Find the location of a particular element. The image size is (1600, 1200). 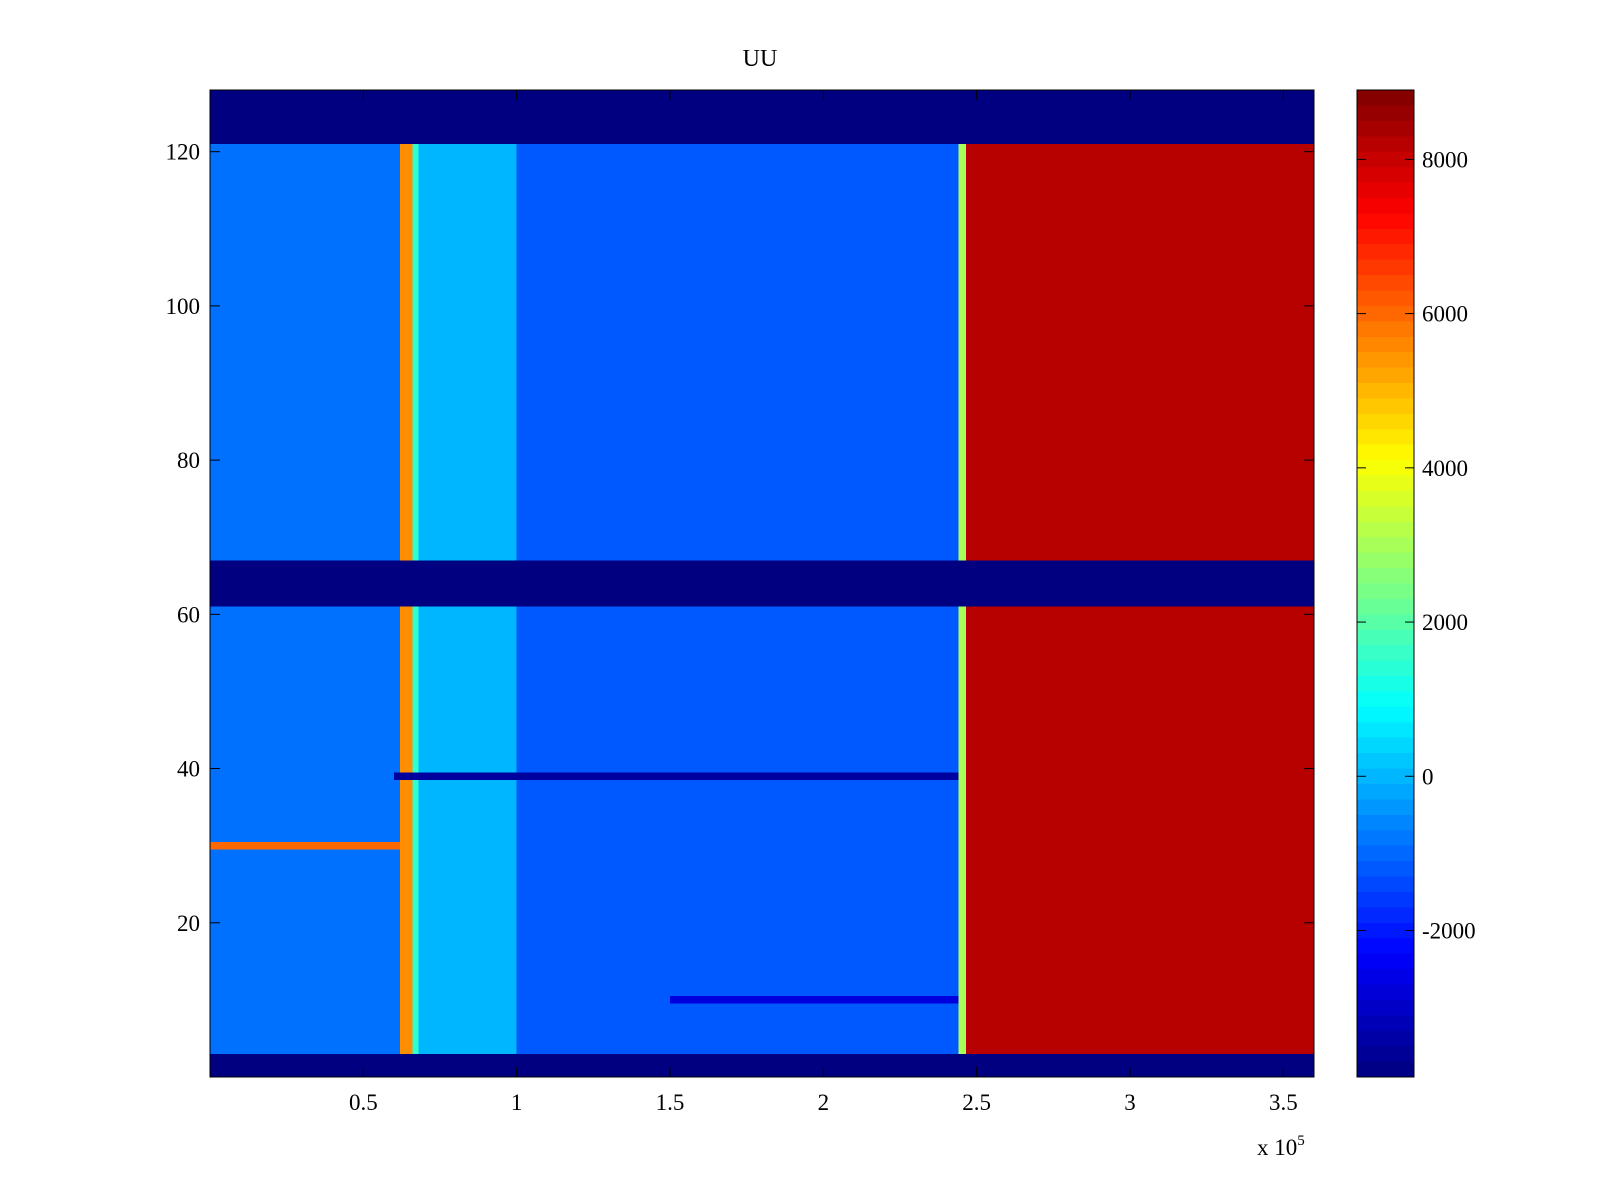

y-tick-label: 20 is located at coordinates (188, 923).